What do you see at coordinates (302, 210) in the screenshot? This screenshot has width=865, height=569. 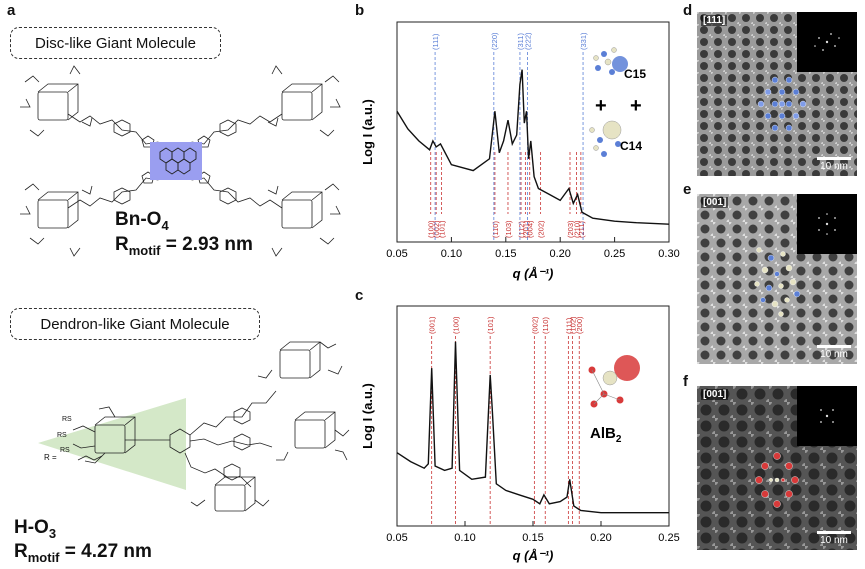 I see `poss-cage-bottom-right` at bounding box center [302, 210].